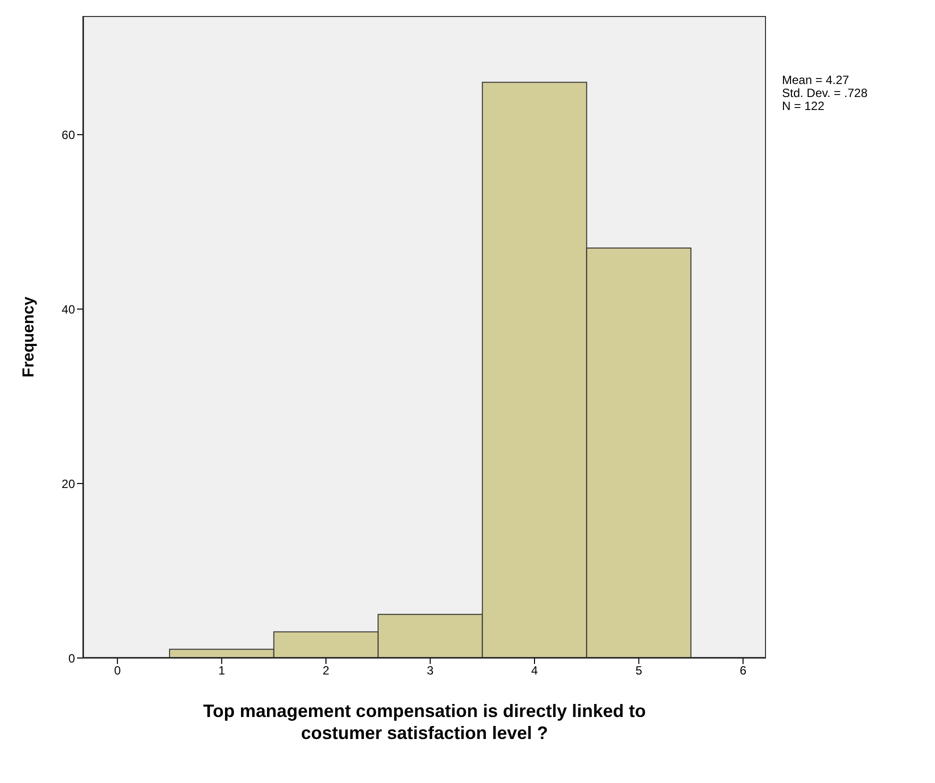  What do you see at coordinates (69, 309) in the screenshot?
I see `y-tick-label: 40` at bounding box center [69, 309].